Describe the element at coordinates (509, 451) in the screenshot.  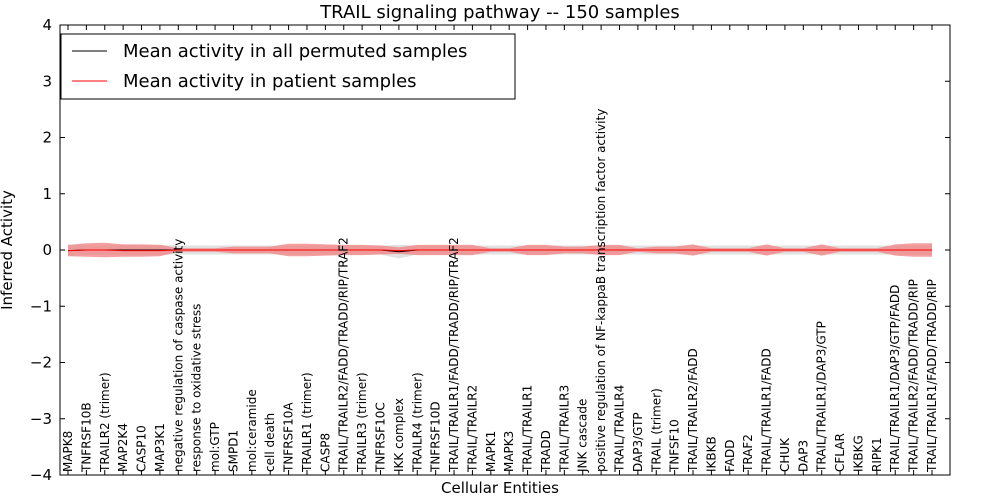
I see `x-tick-label: MAPK3` at that location.